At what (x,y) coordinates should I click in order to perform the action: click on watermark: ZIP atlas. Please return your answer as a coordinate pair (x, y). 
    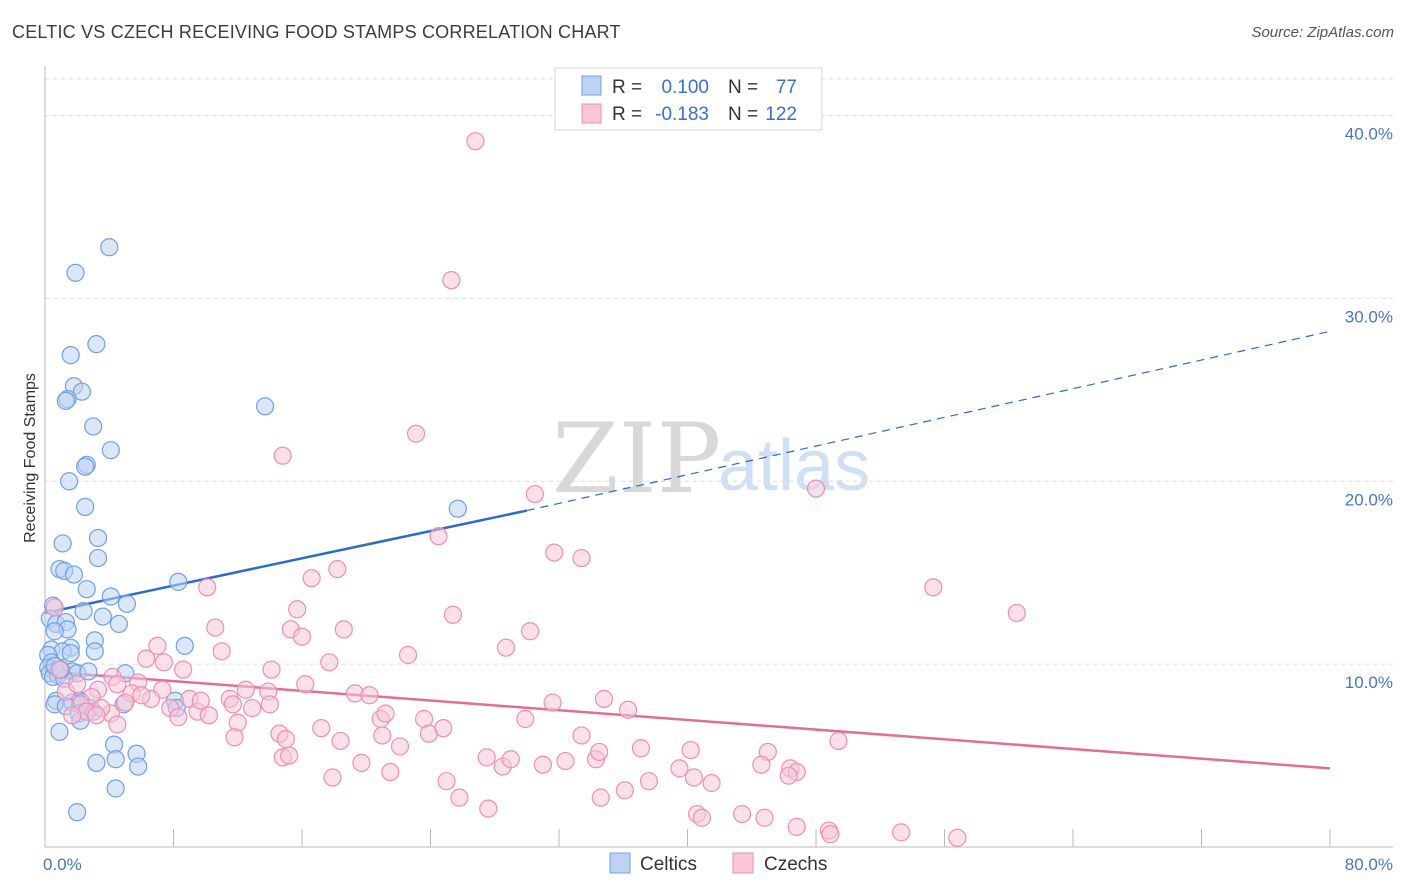
    Looking at the image, I should click on (711, 459).